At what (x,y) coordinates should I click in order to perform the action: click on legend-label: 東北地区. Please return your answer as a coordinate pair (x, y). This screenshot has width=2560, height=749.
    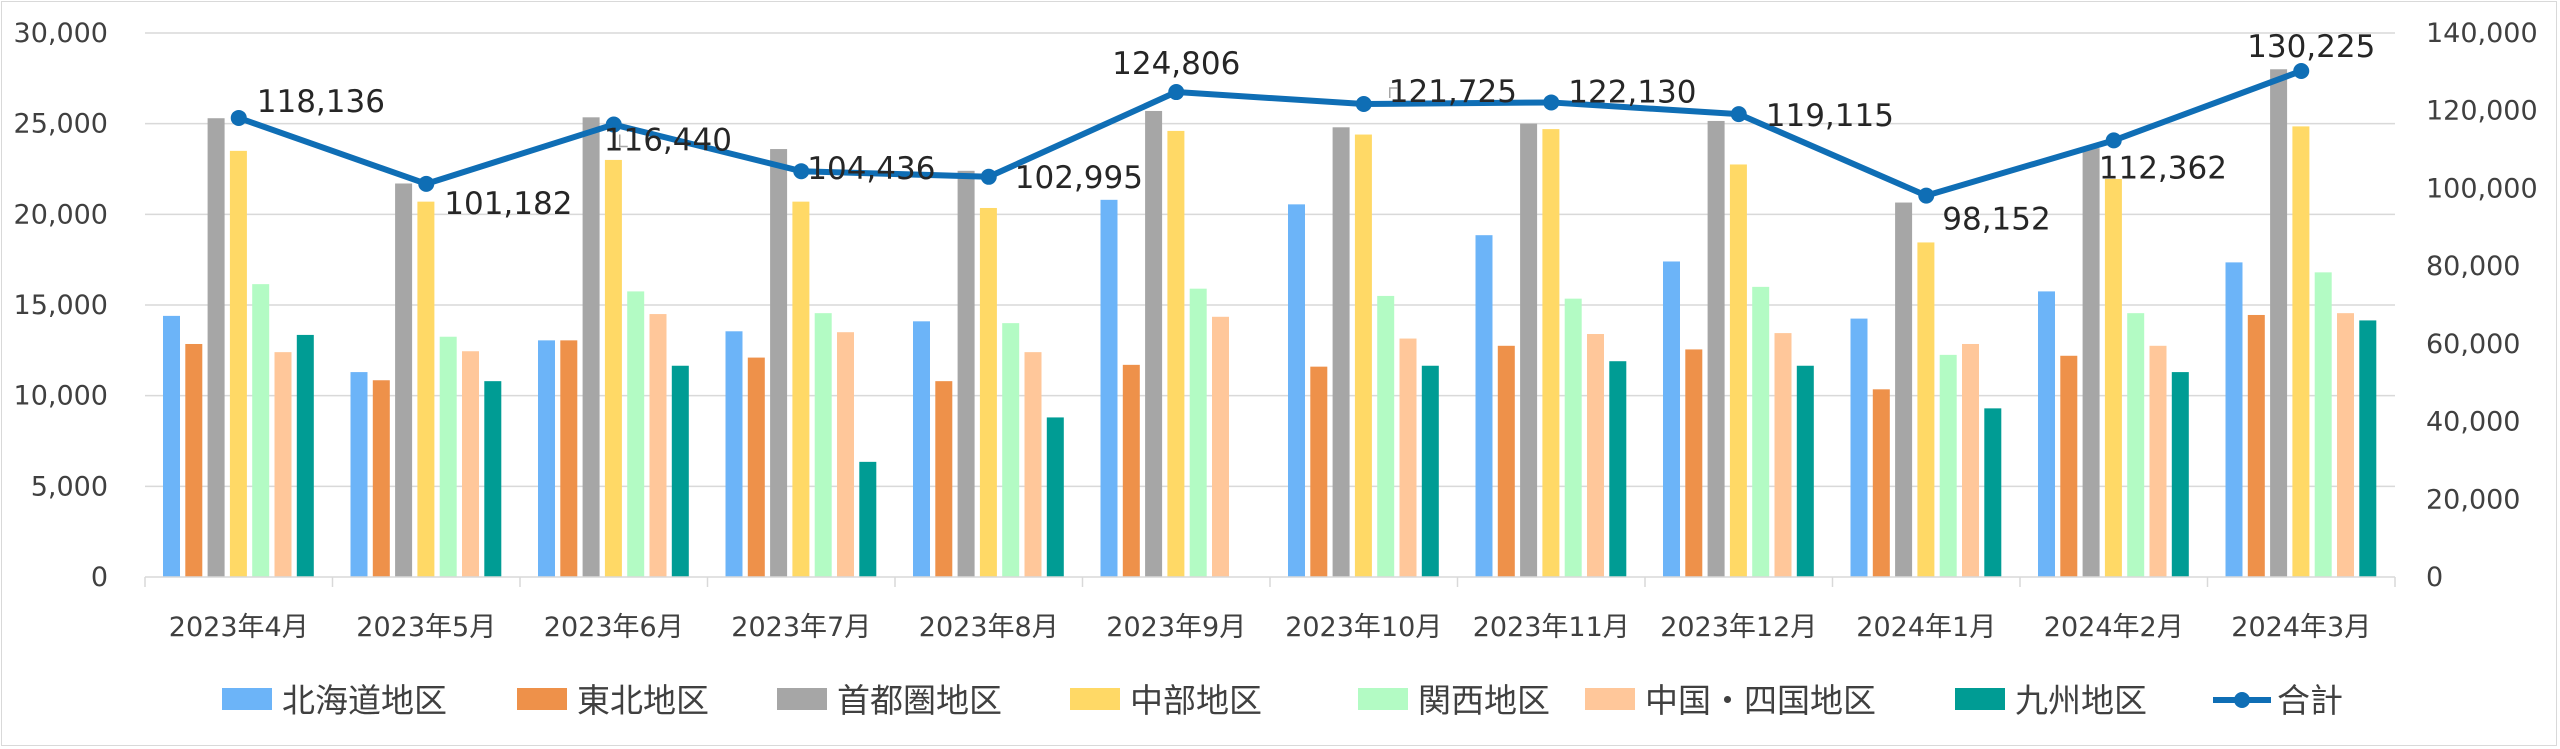
    Looking at the image, I should click on (643, 700).